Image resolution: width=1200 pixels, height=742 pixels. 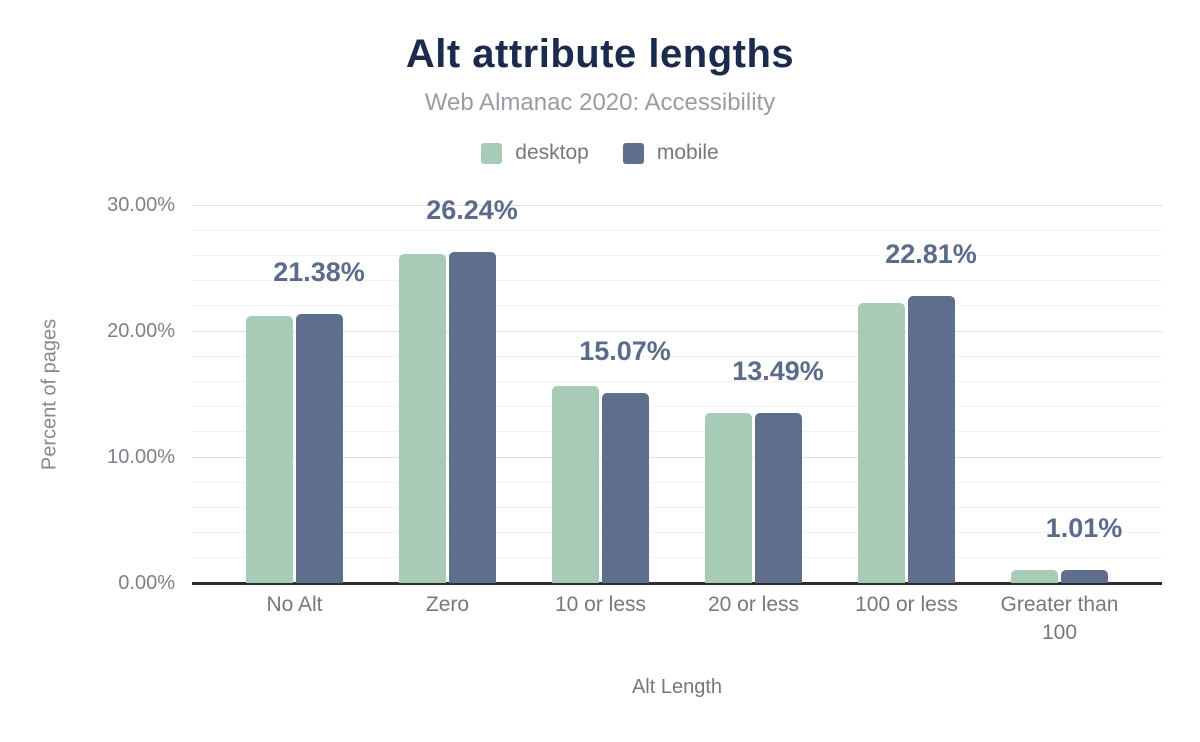 I want to click on x-tick-label: Greater than 100, so click(x=1059, y=619).